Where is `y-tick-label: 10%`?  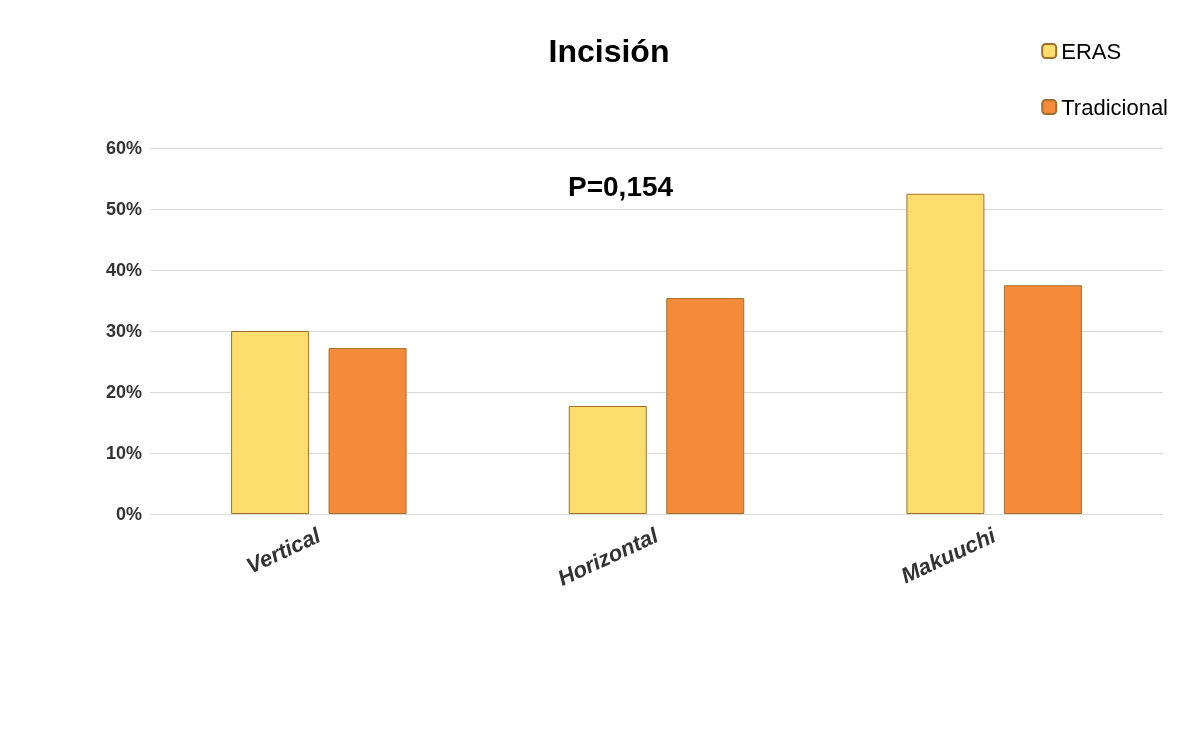 y-tick-label: 10% is located at coordinates (123, 453).